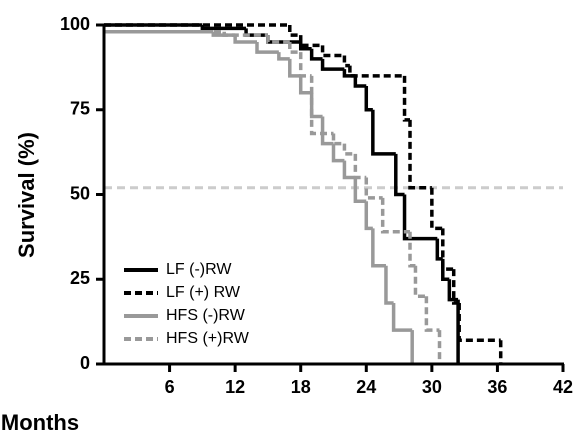 This screenshot has height=438, width=574. What do you see at coordinates (26, 195) in the screenshot?
I see `y-axis-label: Survival (%)` at bounding box center [26, 195].